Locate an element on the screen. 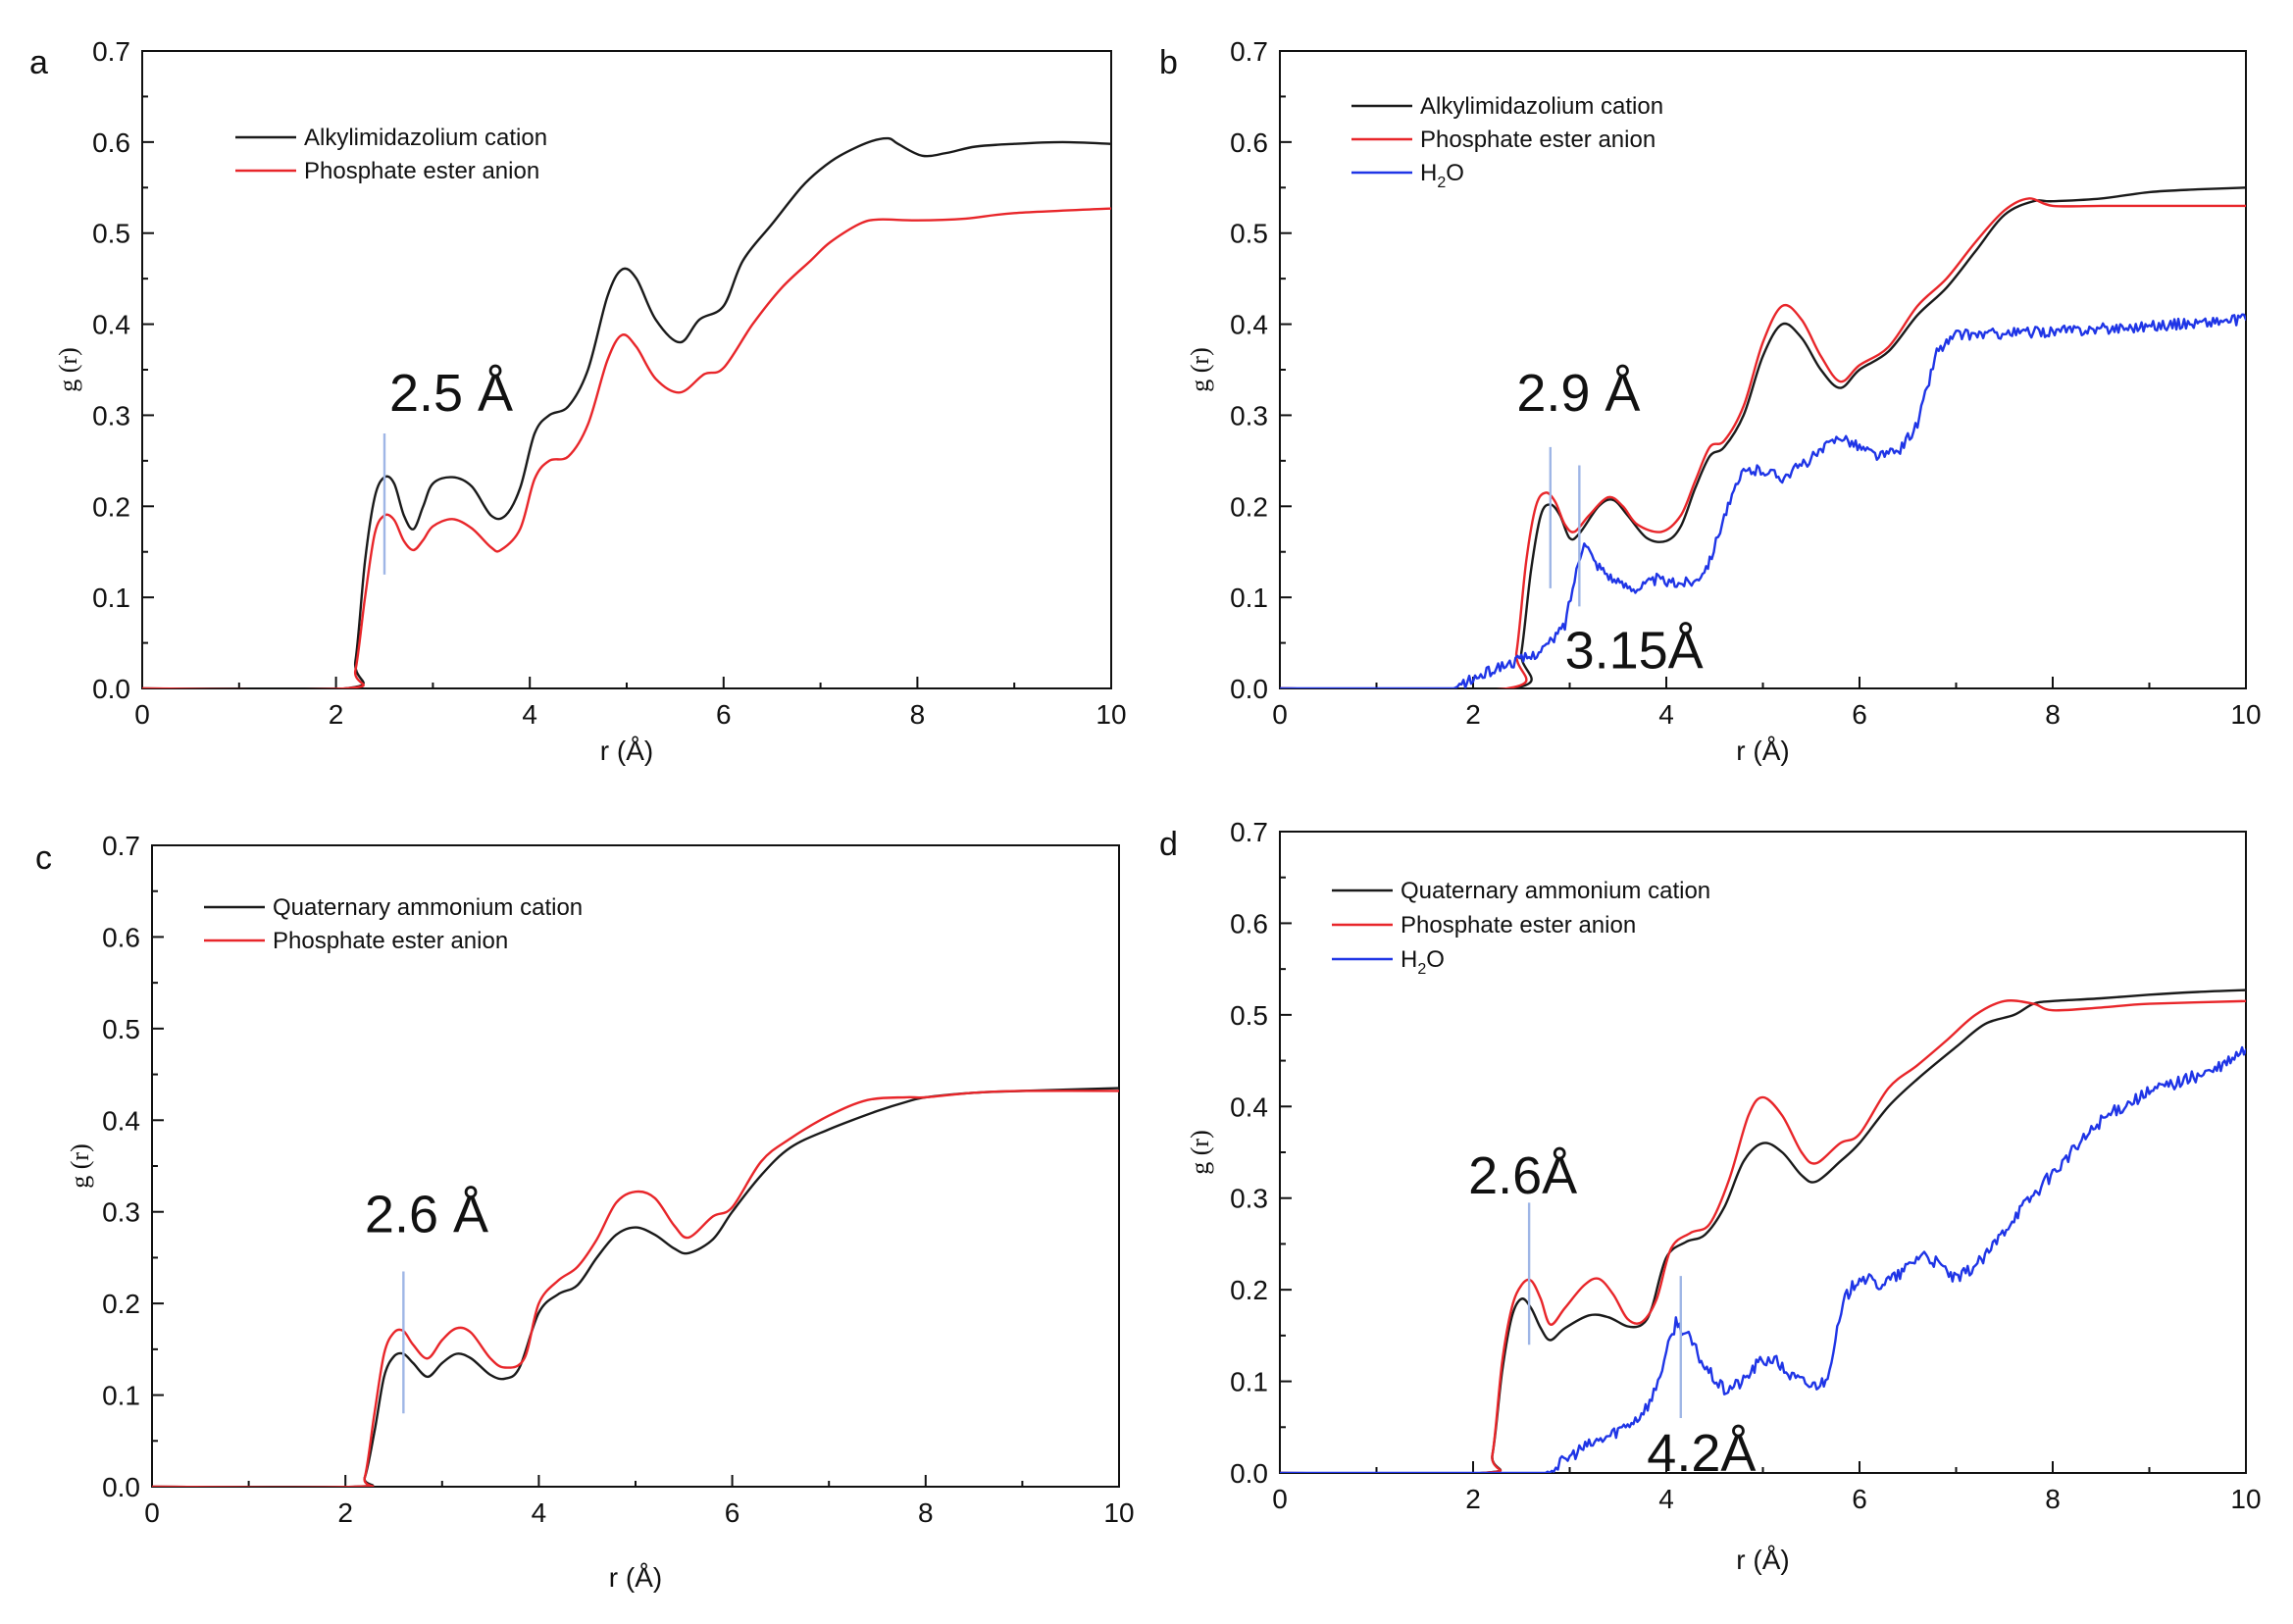 The image size is (2293, 1624). peak-annotation: 2.5 Å is located at coordinates (451, 393).